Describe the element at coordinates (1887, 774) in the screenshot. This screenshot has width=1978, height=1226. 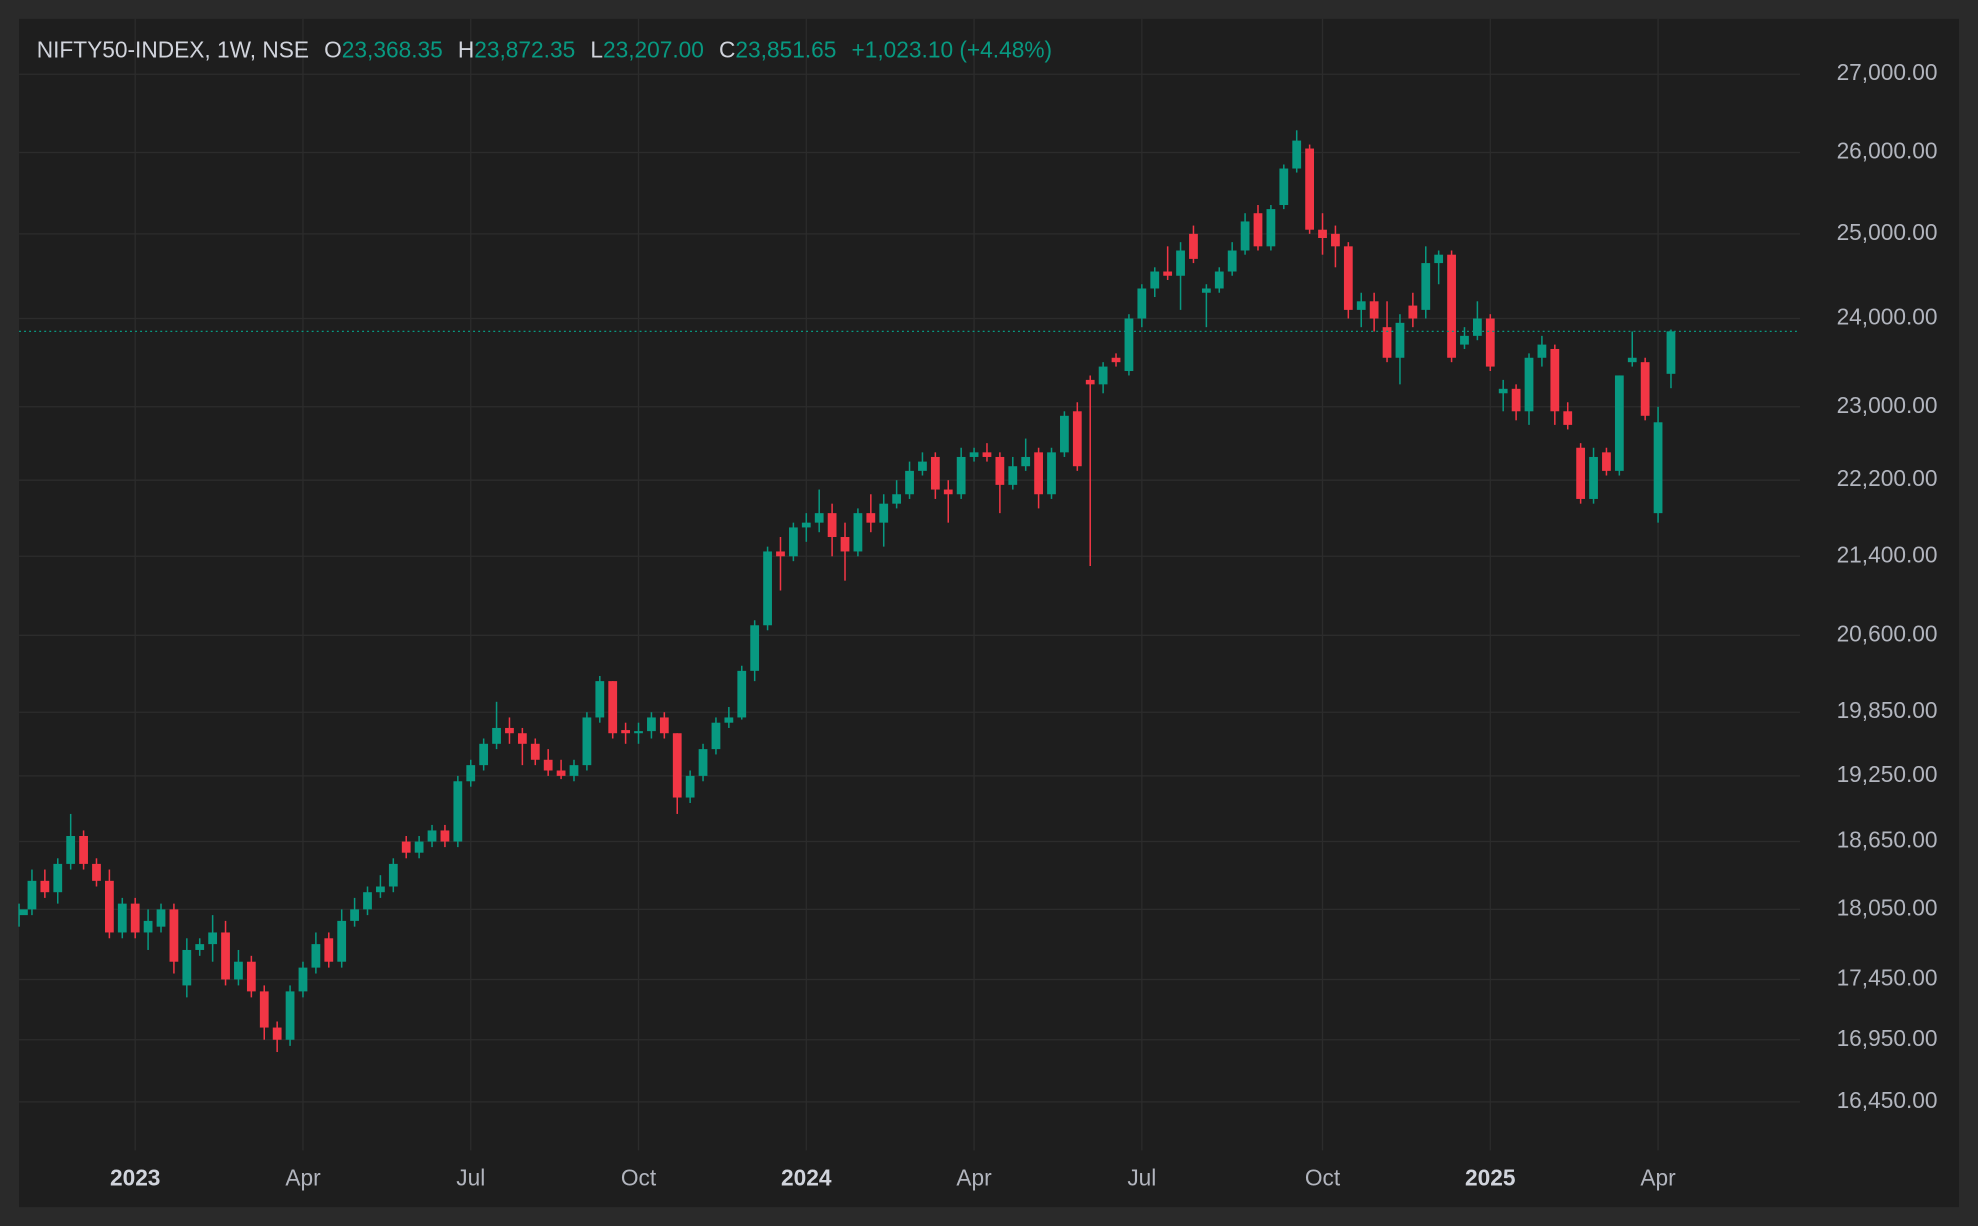
I see `y-tick-label: 19,250.00` at that location.